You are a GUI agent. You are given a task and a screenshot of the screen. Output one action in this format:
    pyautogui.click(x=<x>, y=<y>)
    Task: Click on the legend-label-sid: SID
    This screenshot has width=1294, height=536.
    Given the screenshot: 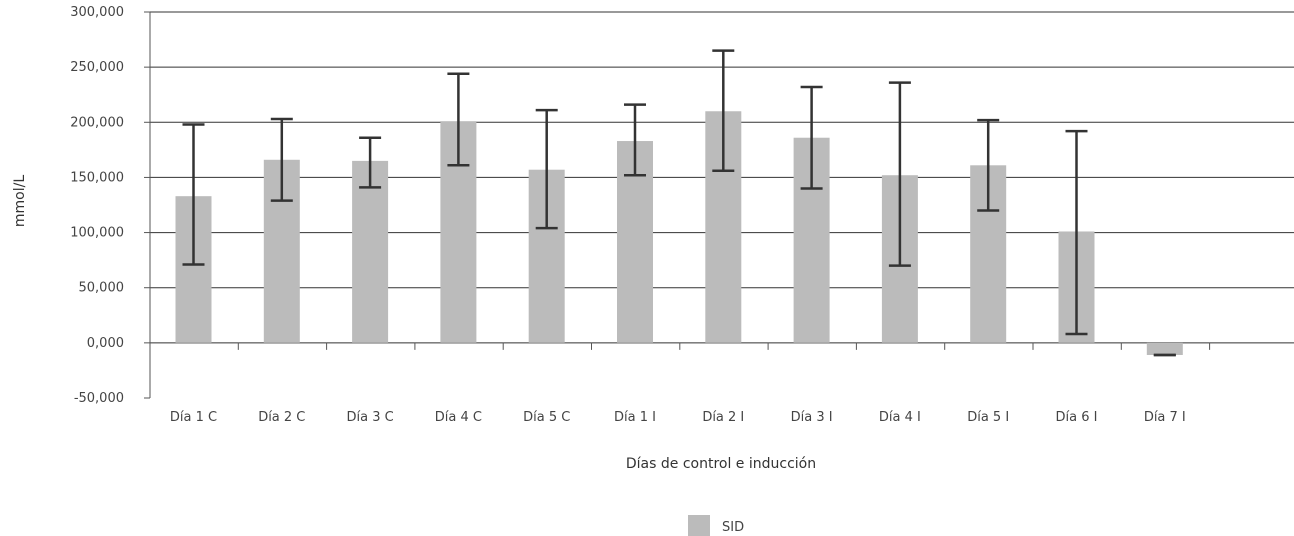 What is the action you would take?
    pyautogui.click(x=733, y=527)
    